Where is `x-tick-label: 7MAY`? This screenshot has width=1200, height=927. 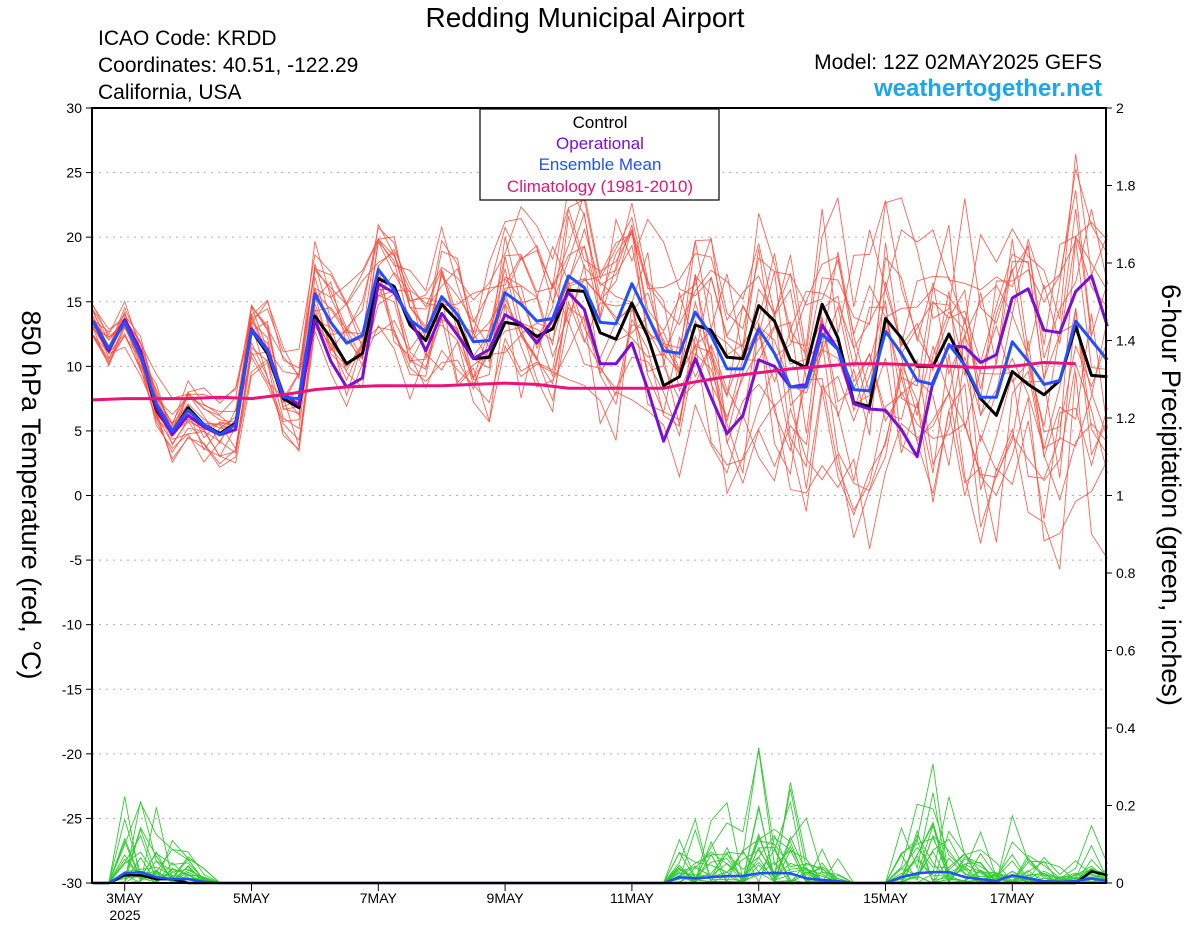 x-tick-label: 7MAY is located at coordinates (379, 898).